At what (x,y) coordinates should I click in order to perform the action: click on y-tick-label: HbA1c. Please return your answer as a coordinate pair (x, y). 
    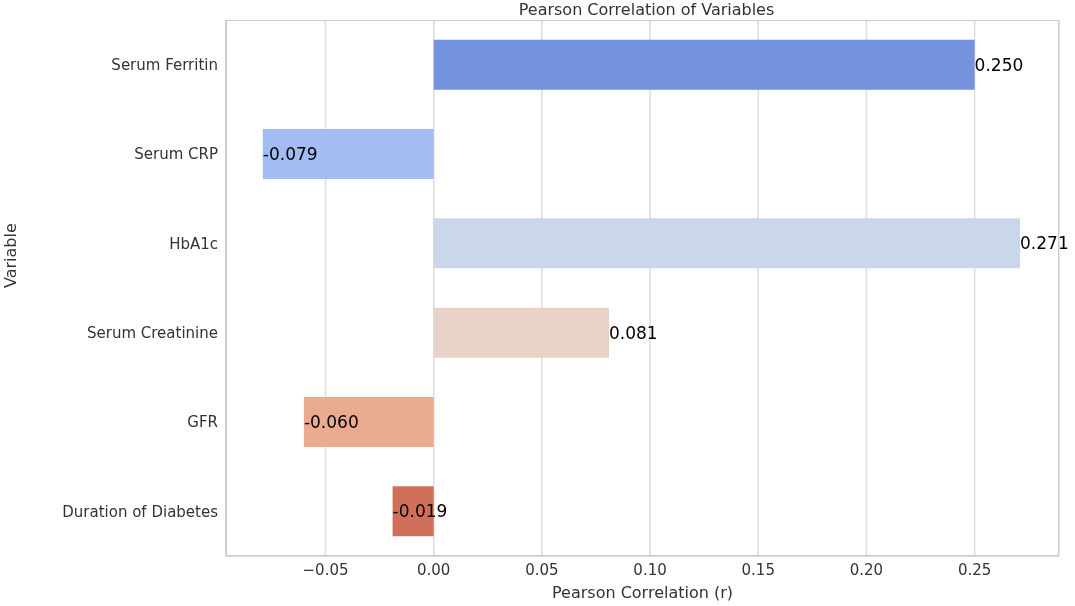
    Looking at the image, I should click on (193, 243).